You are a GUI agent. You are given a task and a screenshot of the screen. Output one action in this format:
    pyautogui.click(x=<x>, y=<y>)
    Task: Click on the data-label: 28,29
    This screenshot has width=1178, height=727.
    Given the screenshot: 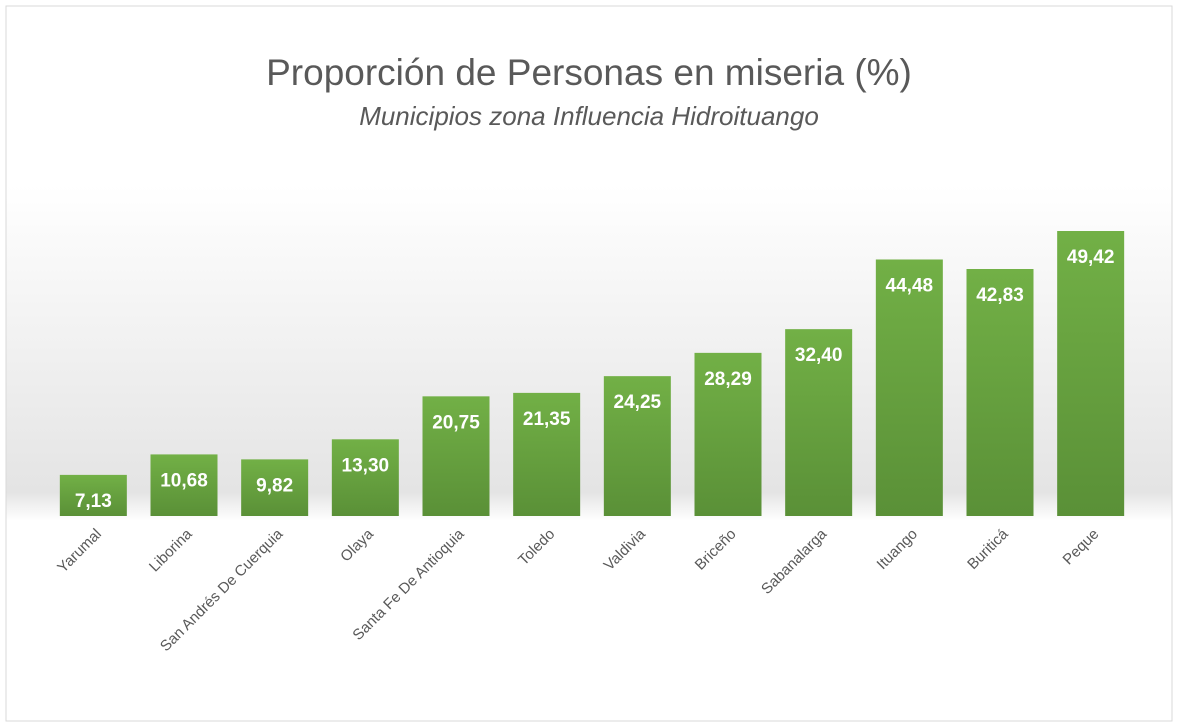 What is the action you would take?
    pyautogui.click(x=728, y=379)
    